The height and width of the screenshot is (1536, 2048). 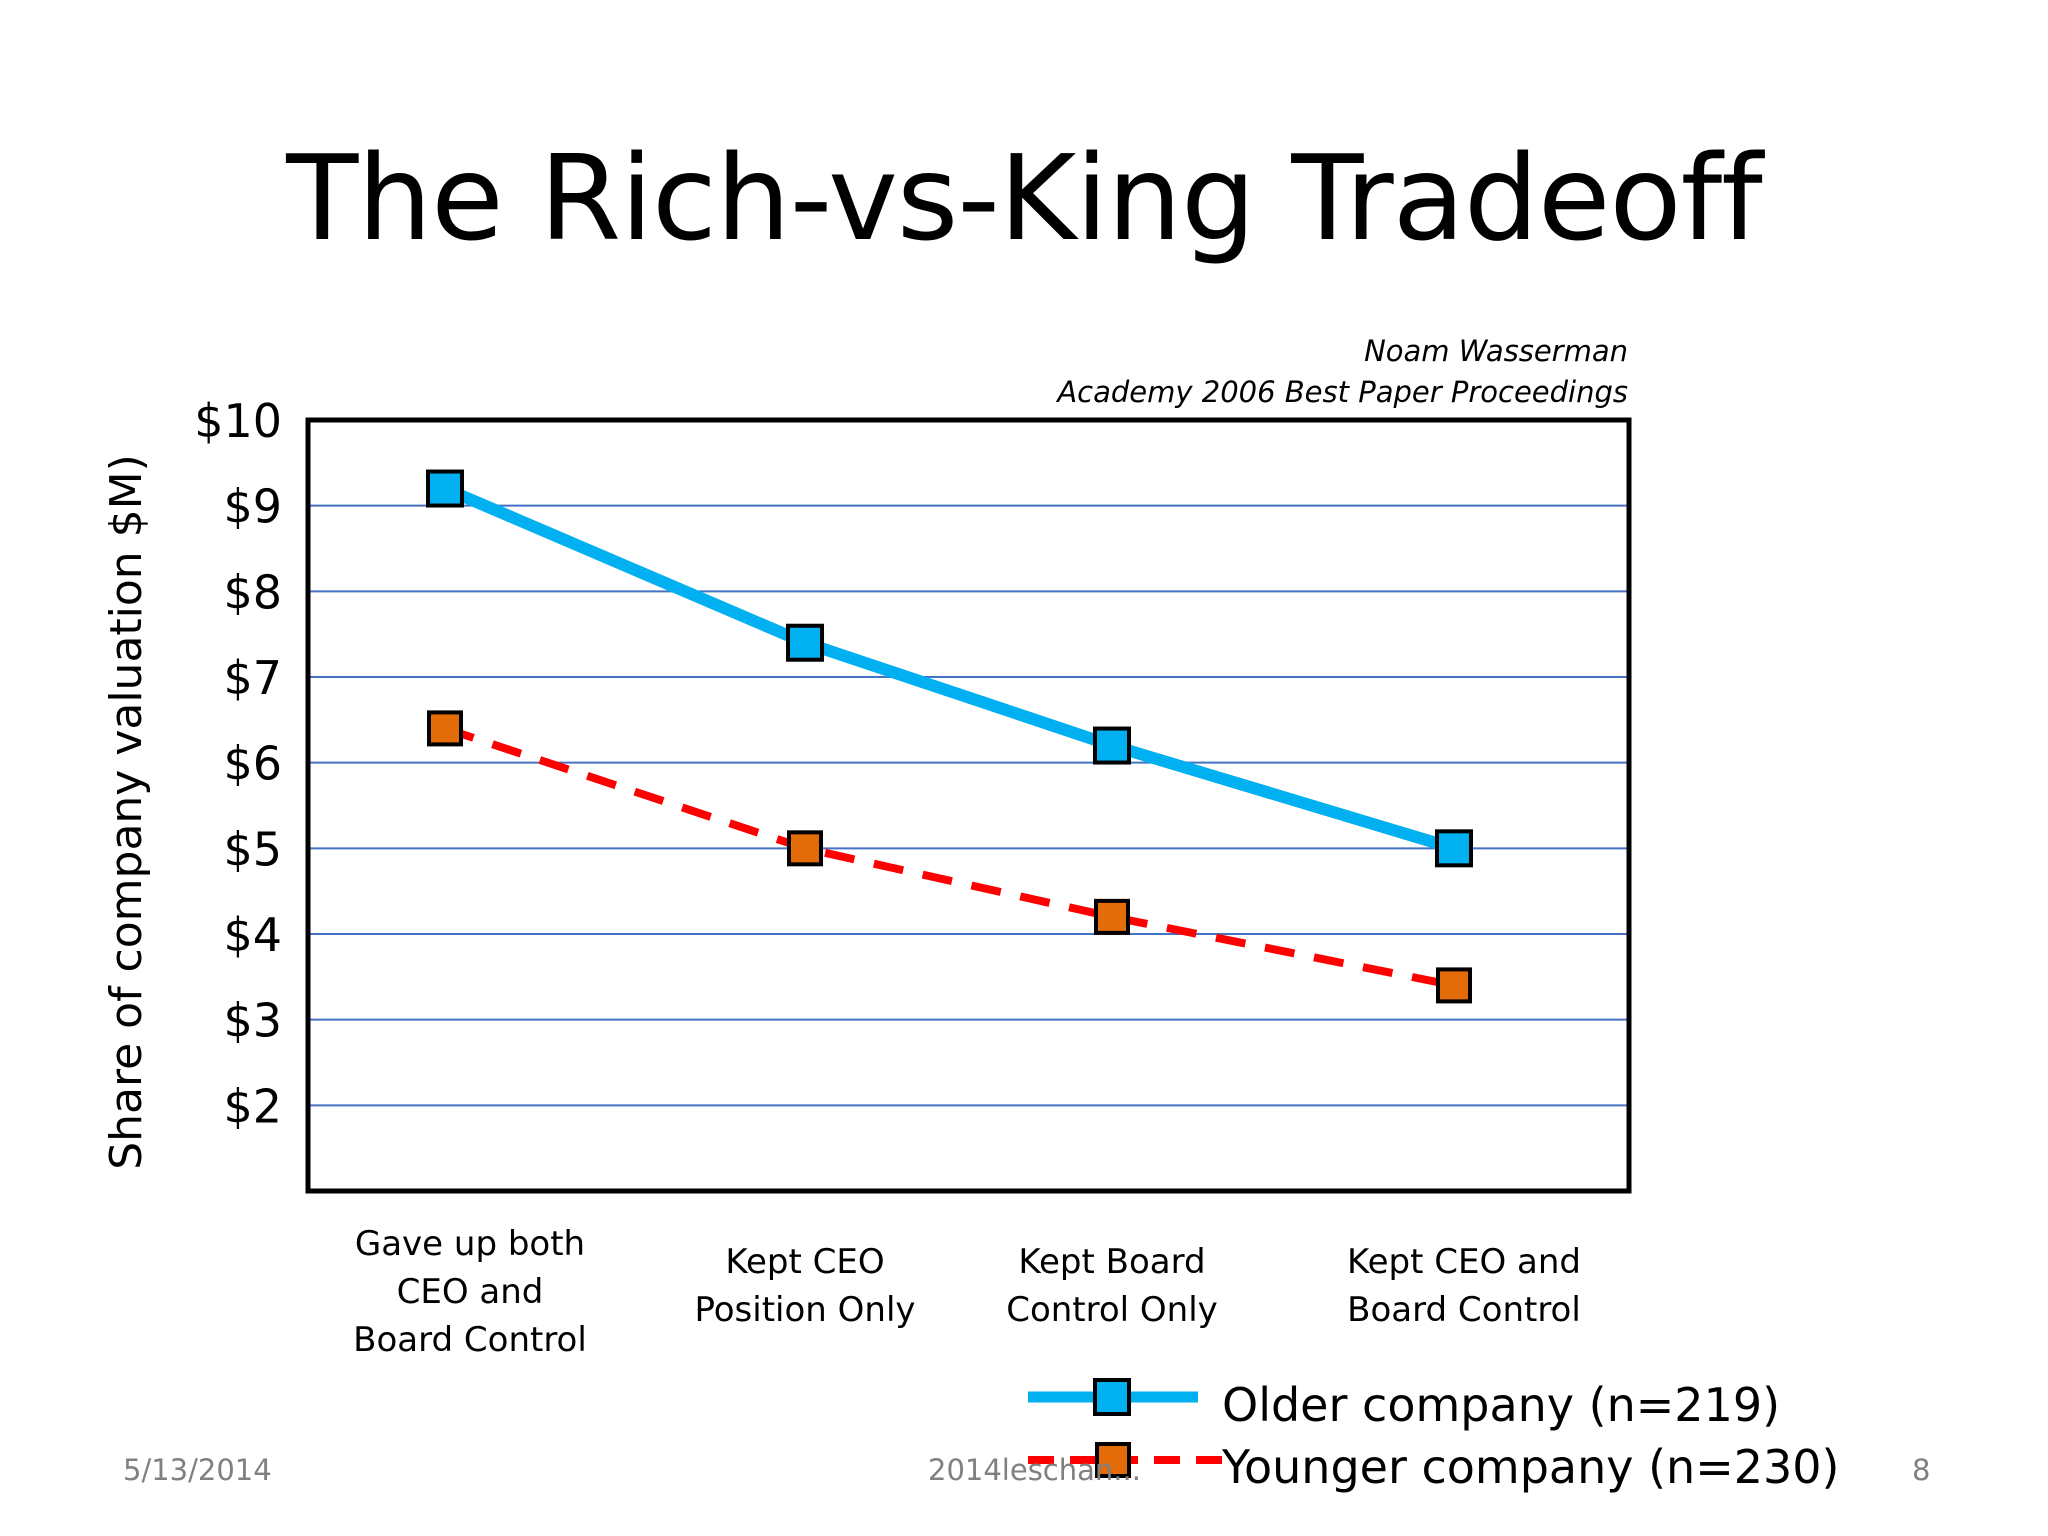 I want to click on y-tick-label: $7, so click(x=252, y=678).